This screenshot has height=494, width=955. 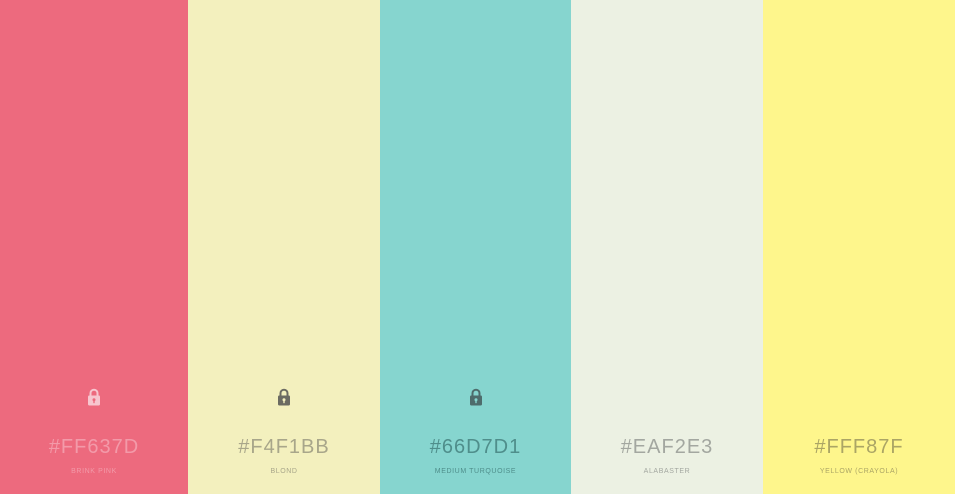 I want to click on swatch-hex-code: #66D7D1, so click(x=475, y=447).